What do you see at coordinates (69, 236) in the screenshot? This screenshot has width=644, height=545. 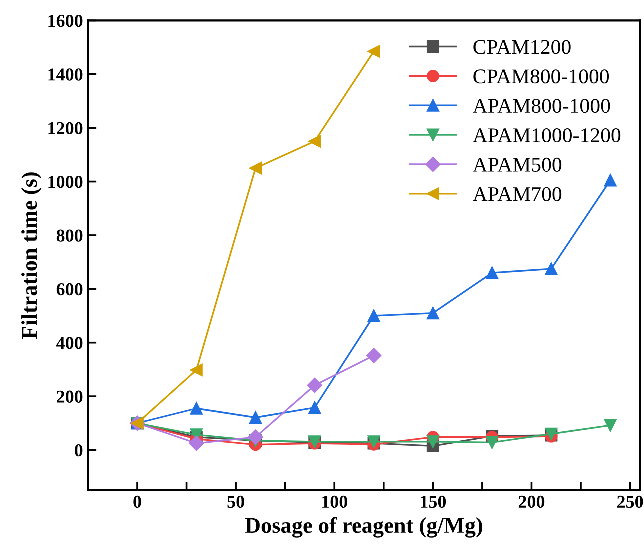 I see `y-tick-label: 800` at bounding box center [69, 236].